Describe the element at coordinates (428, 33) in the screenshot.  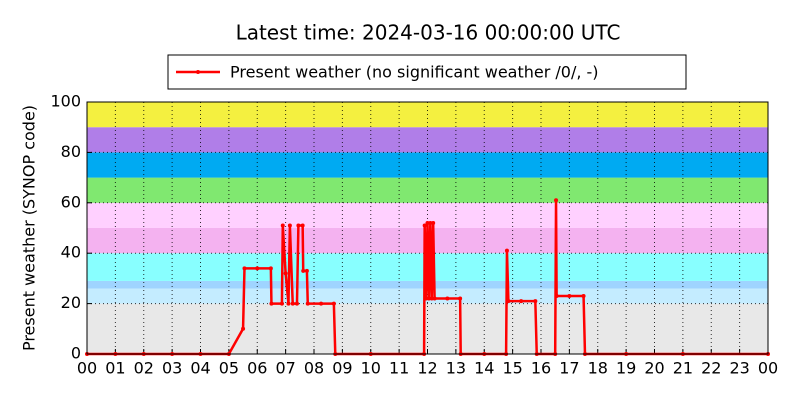
I see `chart-title: Latest time: 2024-03-16 00:00:00 UTC` at that location.